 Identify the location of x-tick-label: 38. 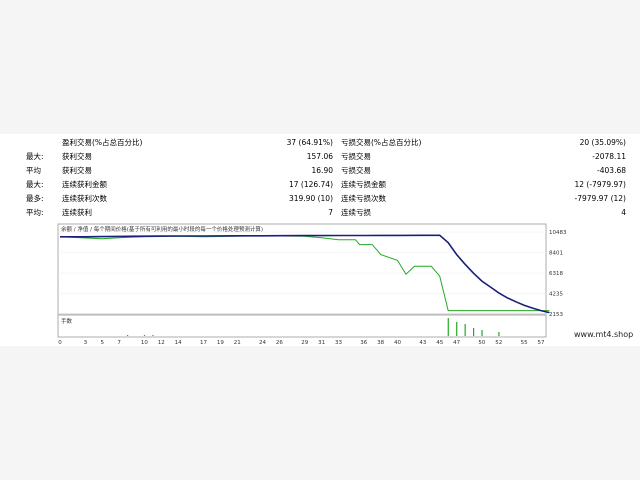
(380, 343).